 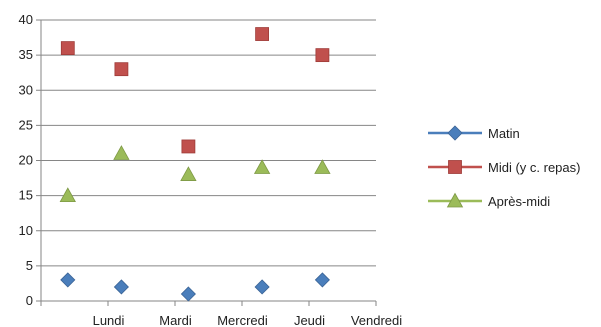 I want to click on data-point-square-mardi, so click(x=121, y=69).